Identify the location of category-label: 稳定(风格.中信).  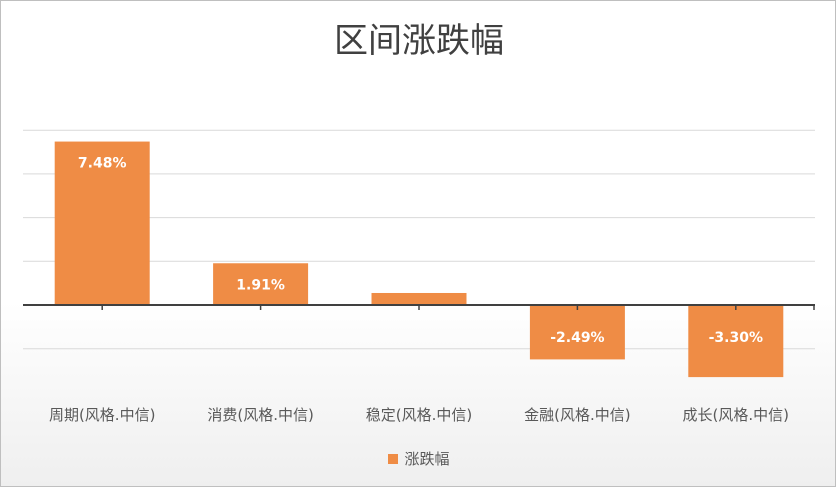
(419, 415).